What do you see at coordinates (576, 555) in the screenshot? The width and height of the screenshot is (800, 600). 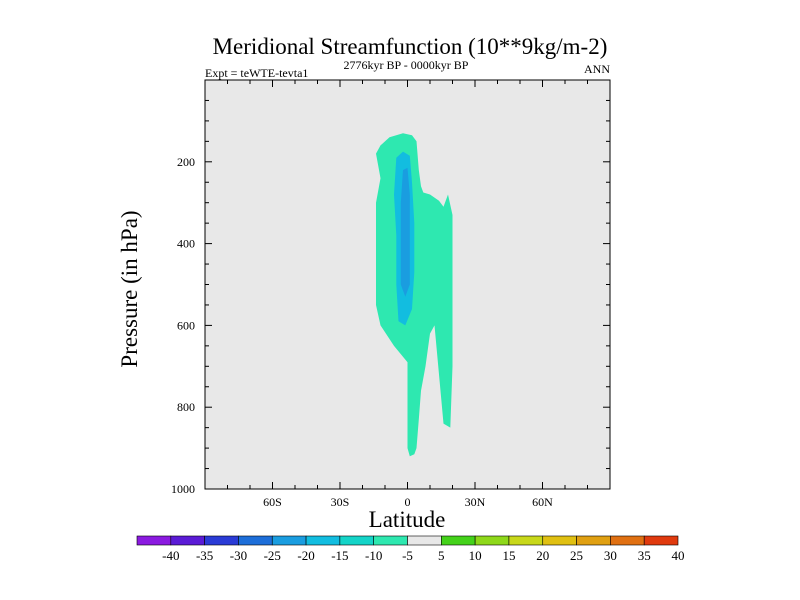 I see `colorbar-label: 25` at bounding box center [576, 555].